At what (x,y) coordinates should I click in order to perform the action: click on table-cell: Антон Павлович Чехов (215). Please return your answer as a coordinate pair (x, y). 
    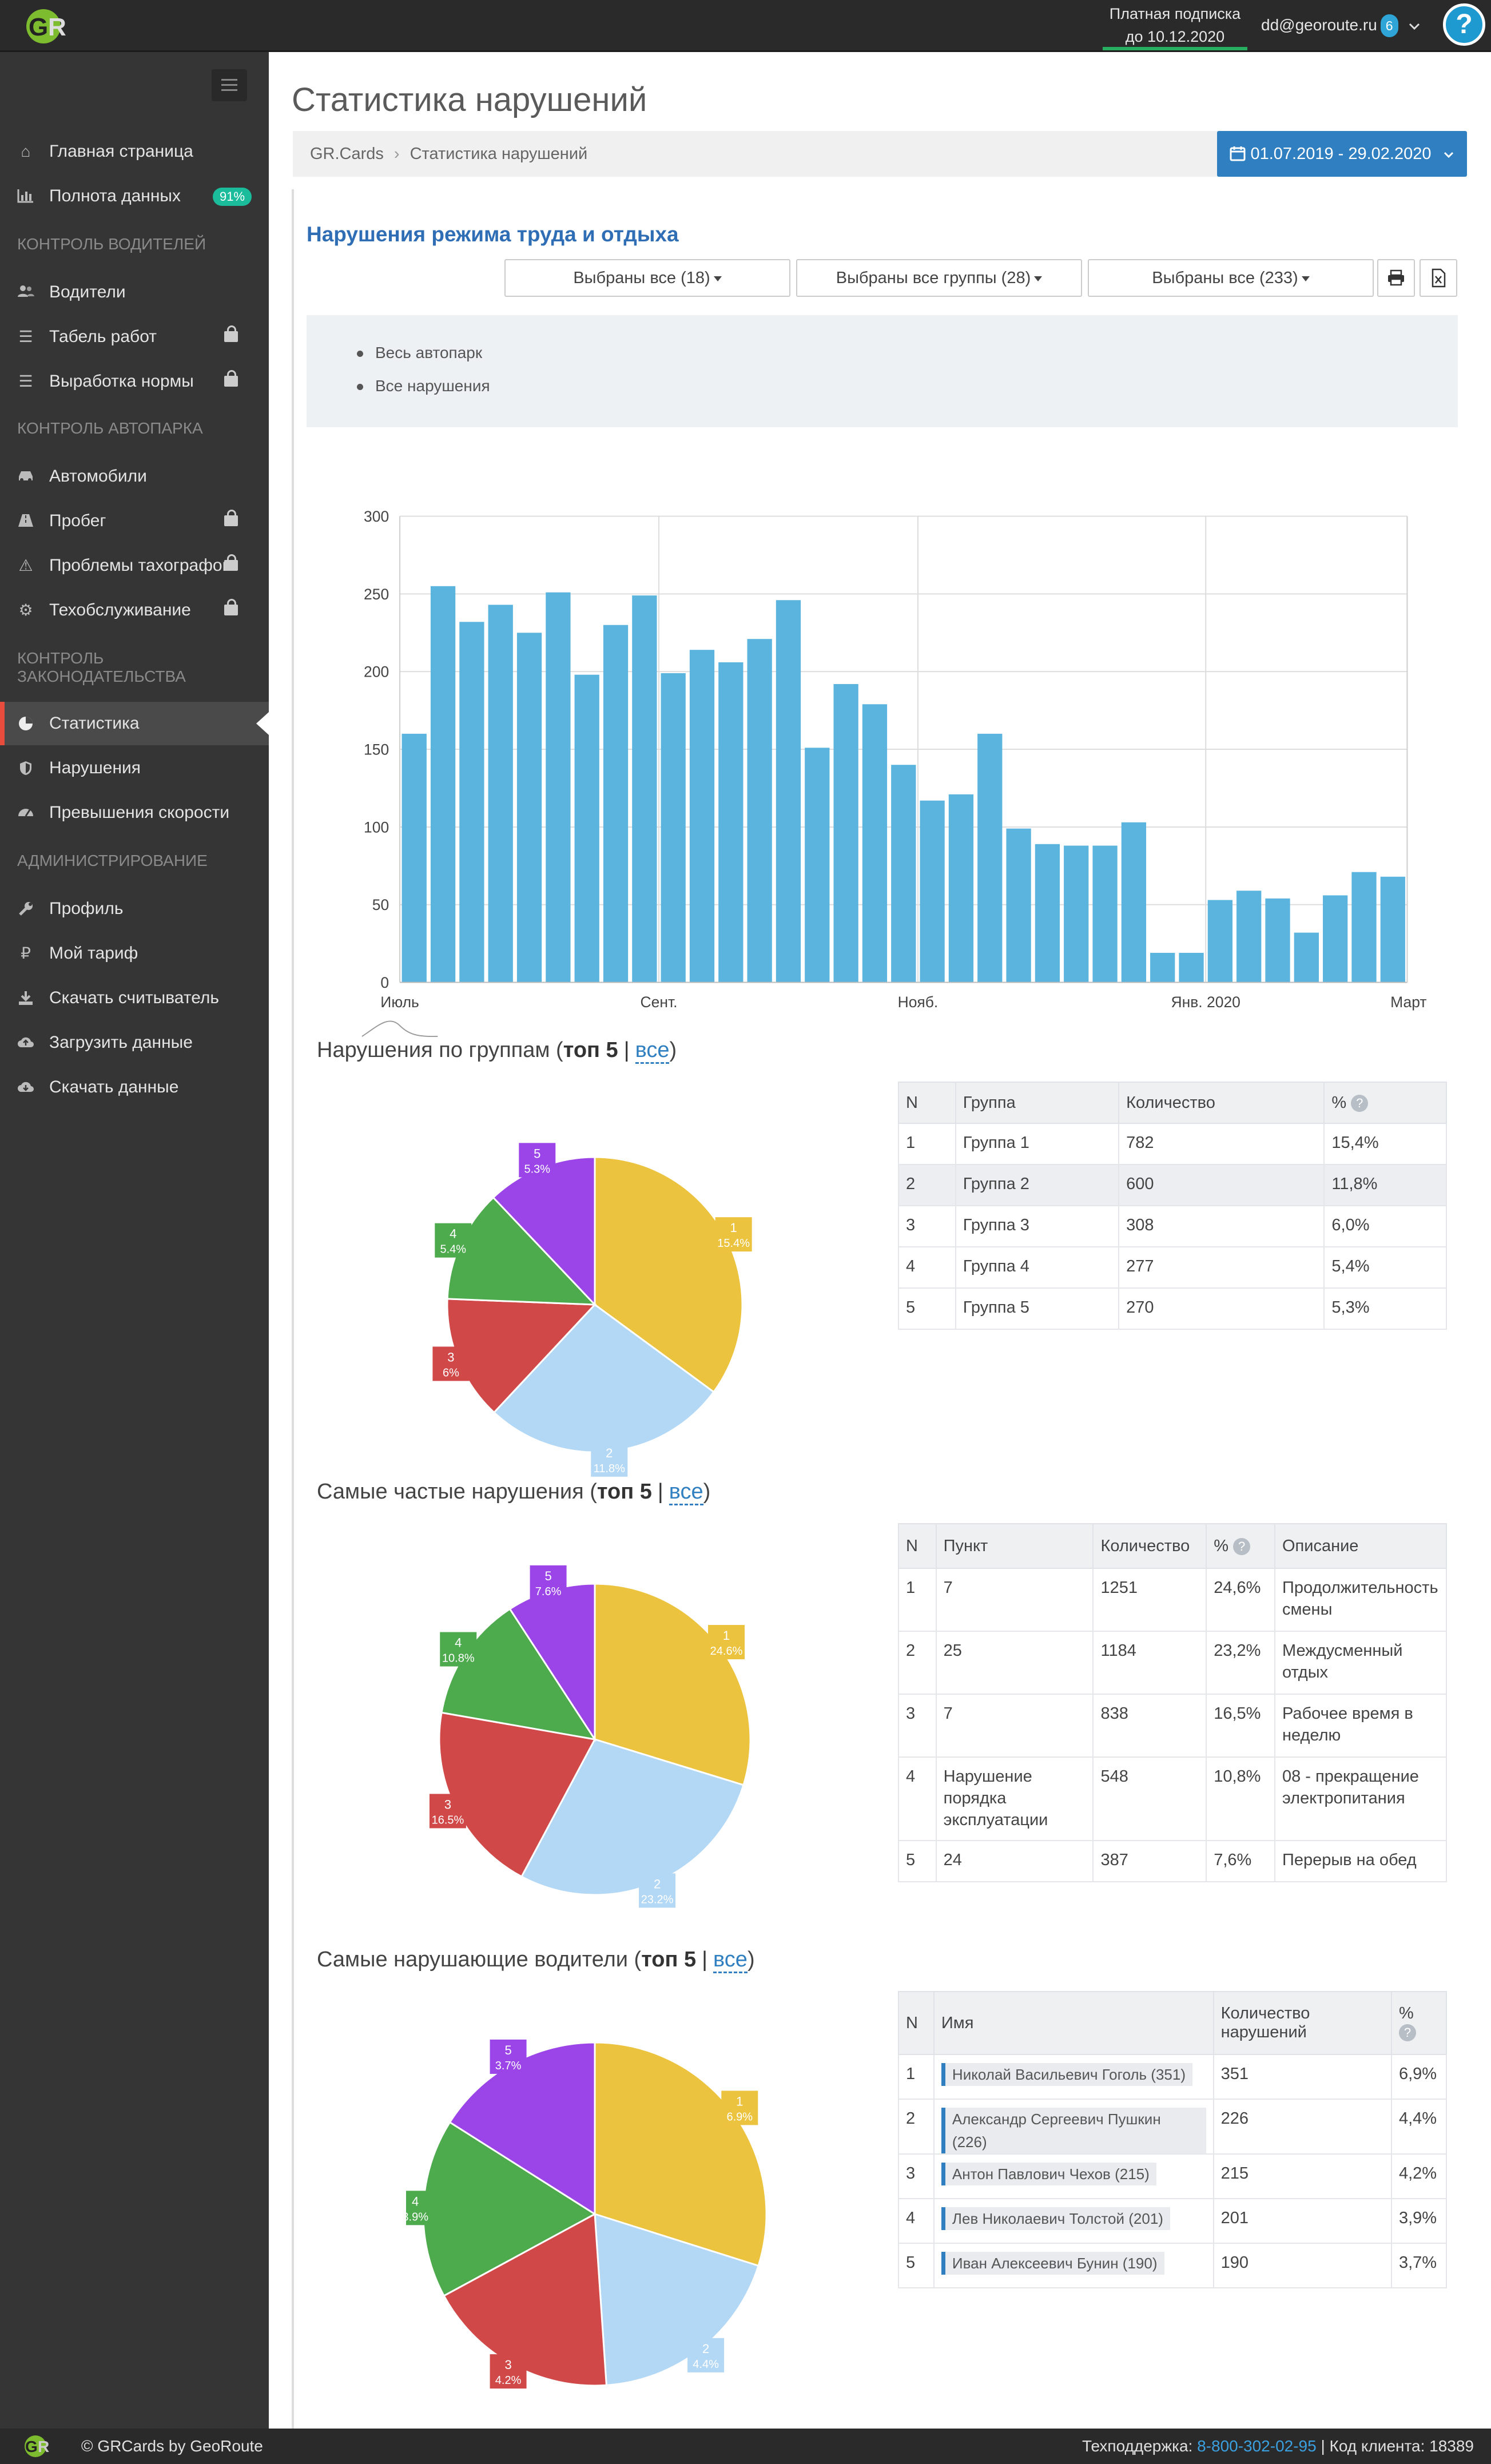
    Looking at the image, I should click on (1073, 2176).